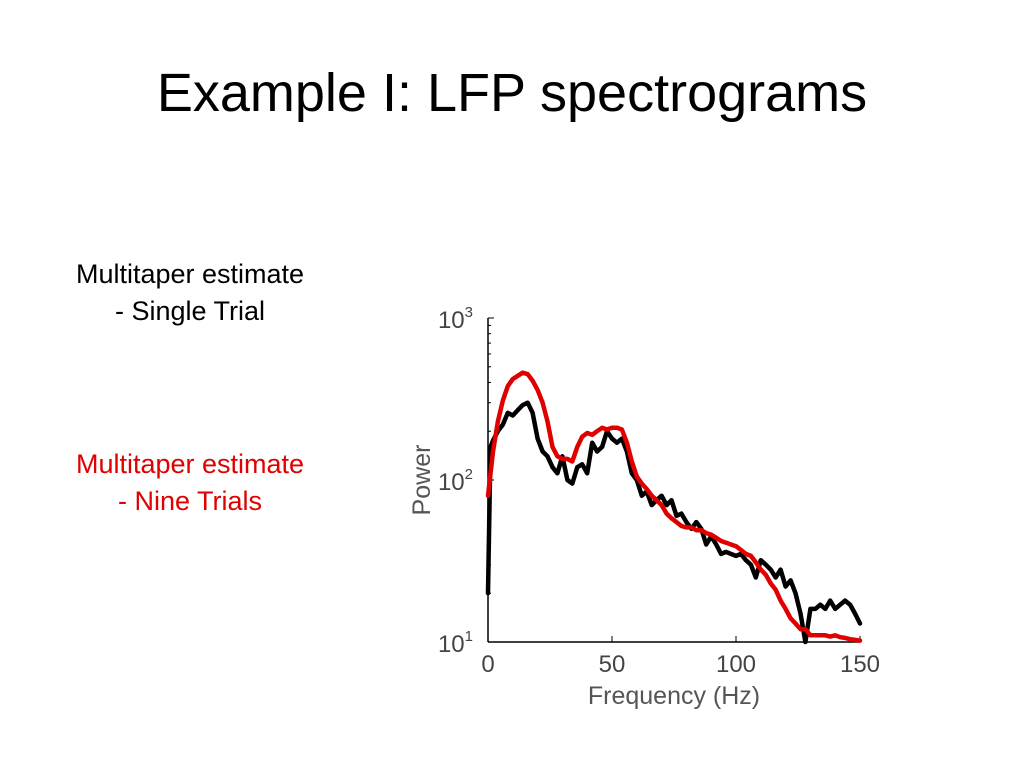 This screenshot has width=1024, height=768. Describe the element at coordinates (455, 643) in the screenshot. I see `y-tick-label: 10¹` at that location.